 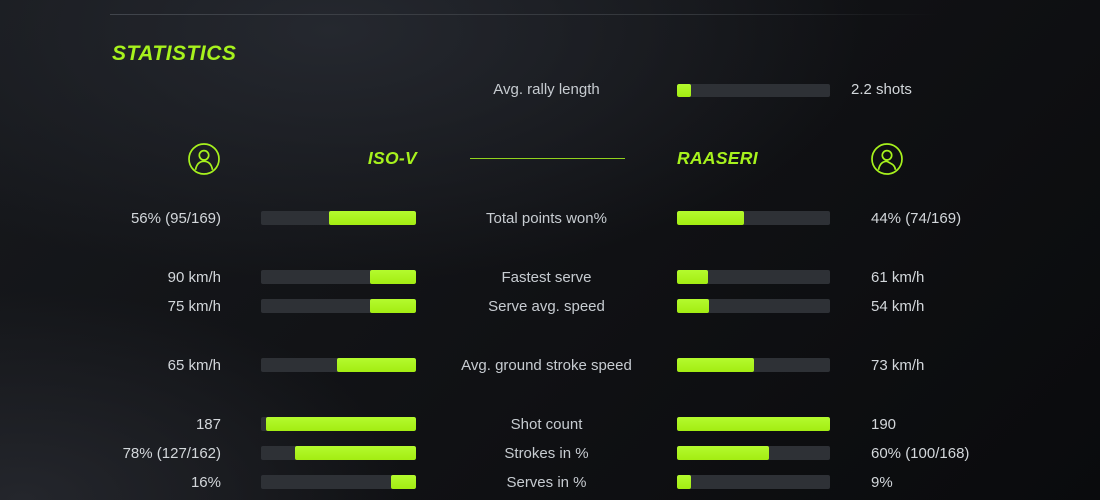 What do you see at coordinates (392, 158) in the screenshot?
I see `player-name-left: ISO-V` at bounding box center [392, 158].